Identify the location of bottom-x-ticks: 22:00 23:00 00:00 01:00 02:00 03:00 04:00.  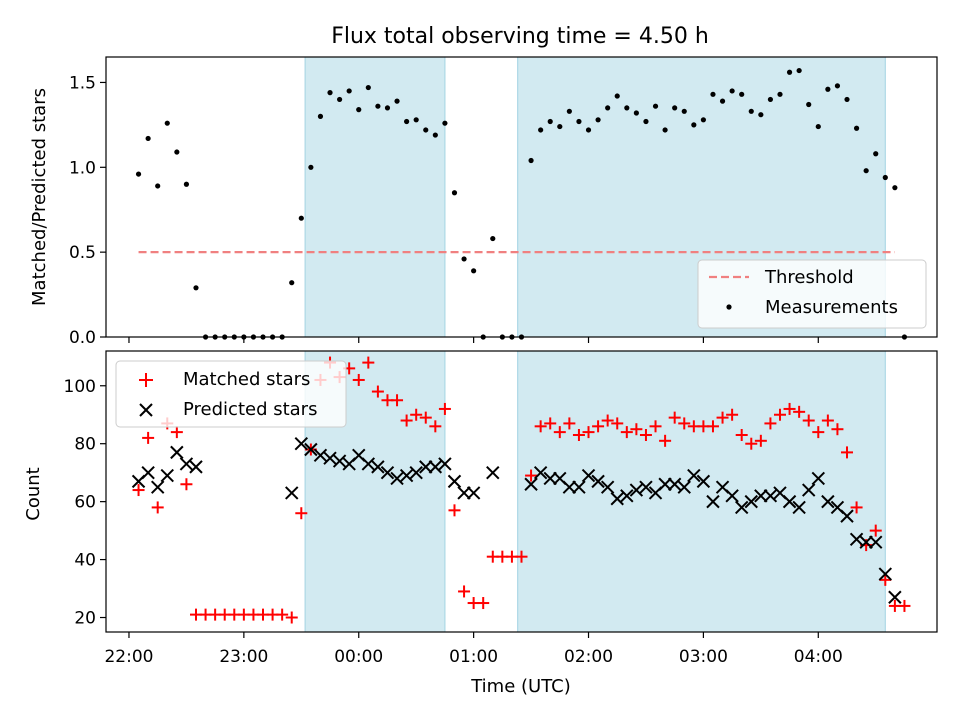
(473, 649).